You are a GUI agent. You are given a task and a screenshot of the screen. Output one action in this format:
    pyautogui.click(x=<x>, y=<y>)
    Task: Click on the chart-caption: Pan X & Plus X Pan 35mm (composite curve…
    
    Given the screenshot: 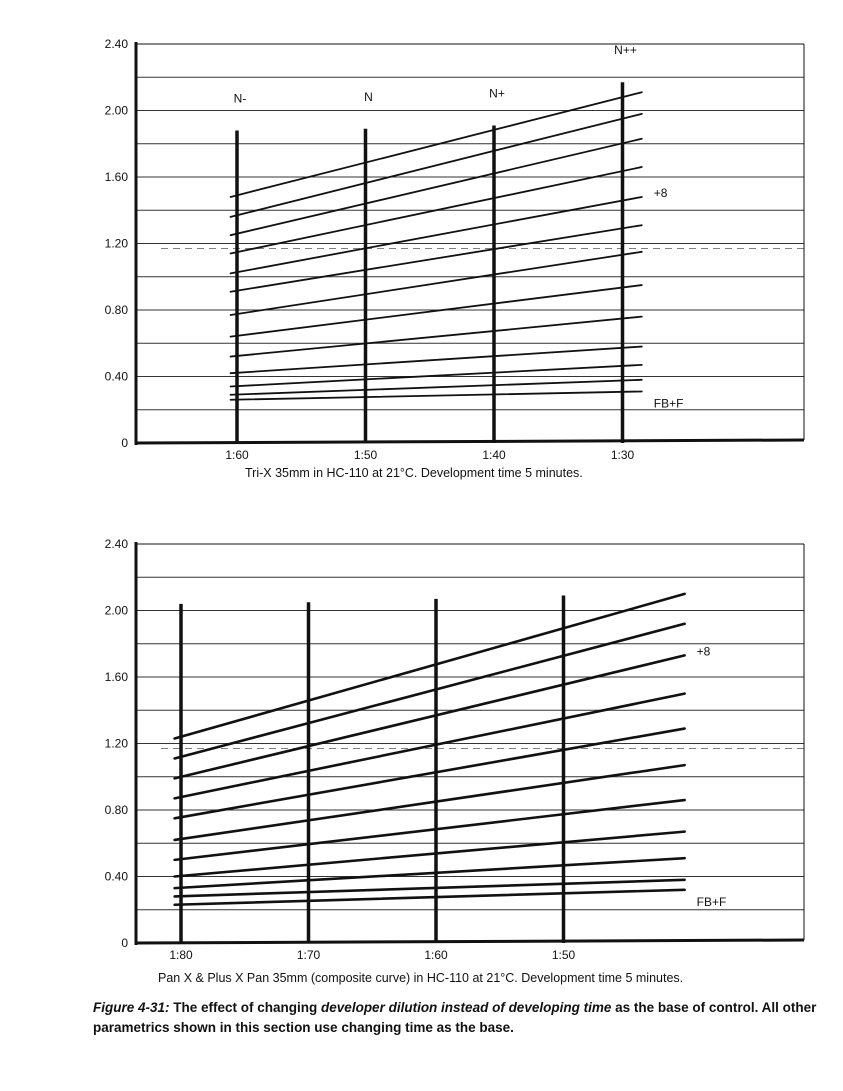 What is the action you would take?
    pyautogui.click(x=420, y=978)
    